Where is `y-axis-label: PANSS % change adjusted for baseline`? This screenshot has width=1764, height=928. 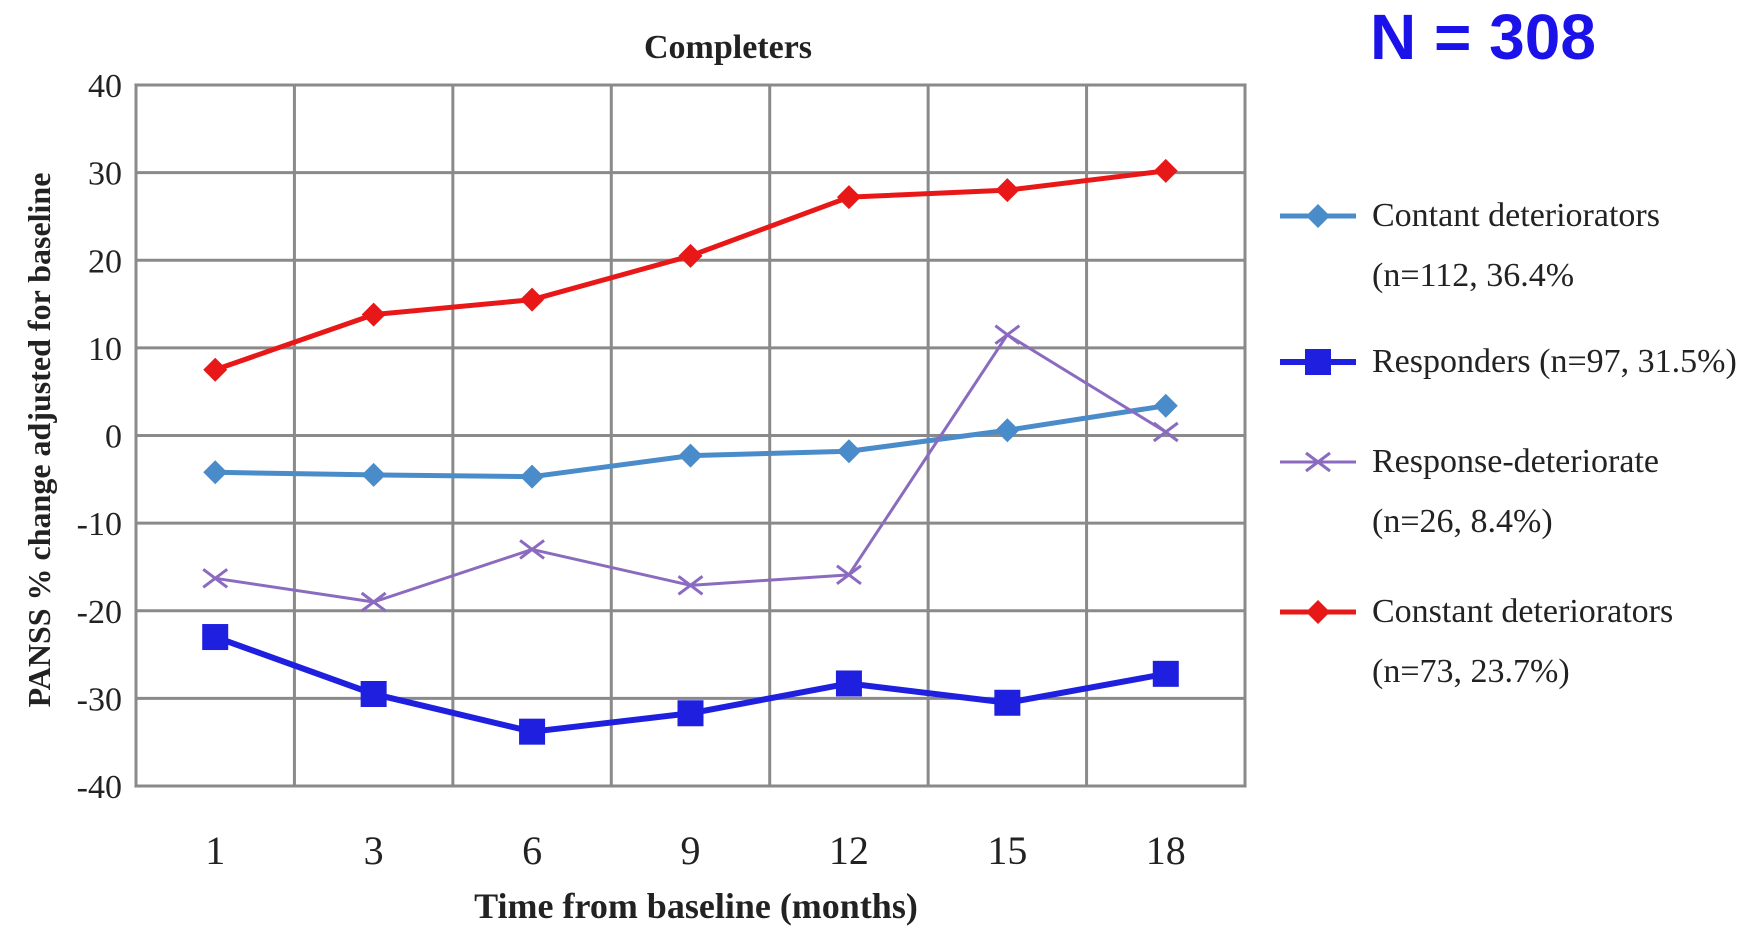 y-axis-label: PANSS % change adjusted for baseline is located at coordinates (39, 440).